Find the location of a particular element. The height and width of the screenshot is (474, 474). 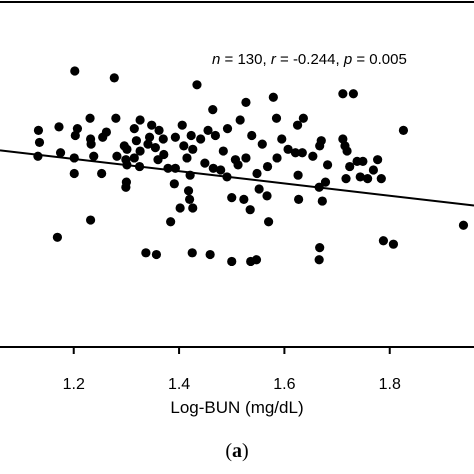

r-label: r is located at coordinates (274, 59).